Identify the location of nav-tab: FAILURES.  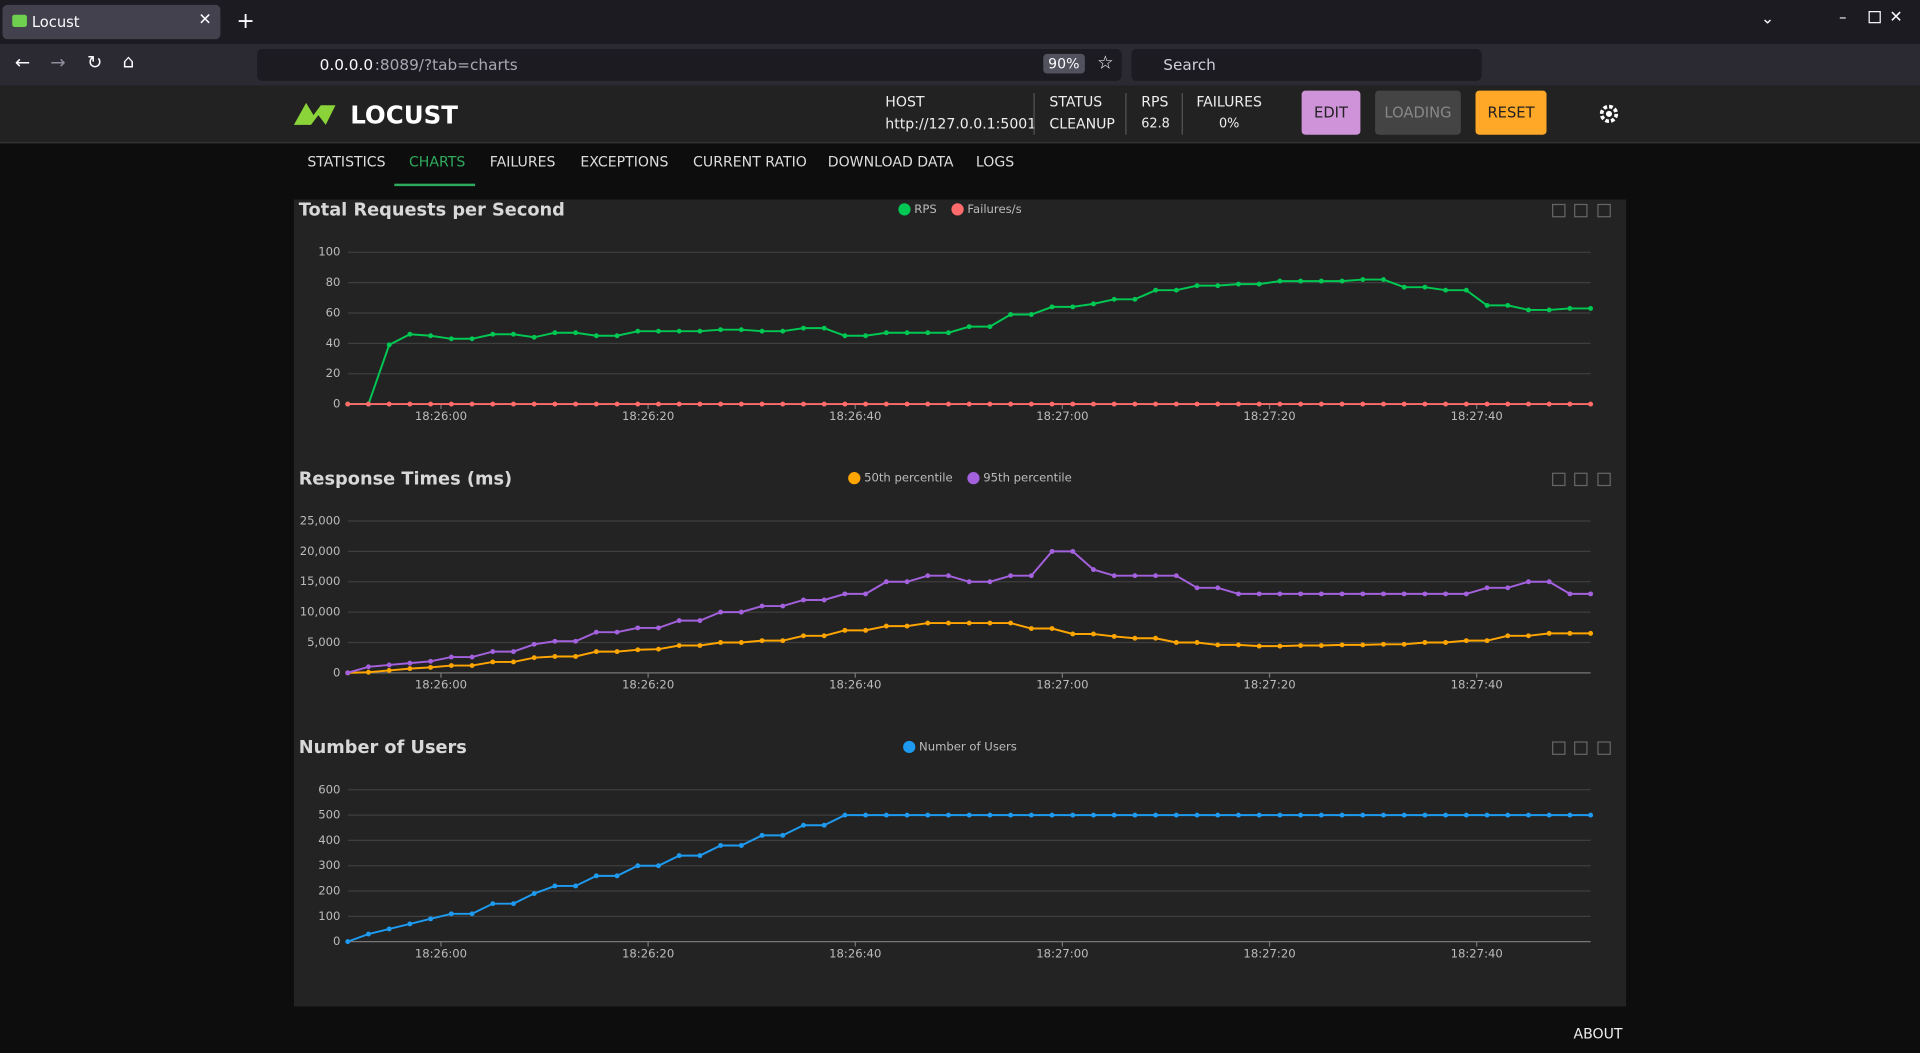
(522, 162).